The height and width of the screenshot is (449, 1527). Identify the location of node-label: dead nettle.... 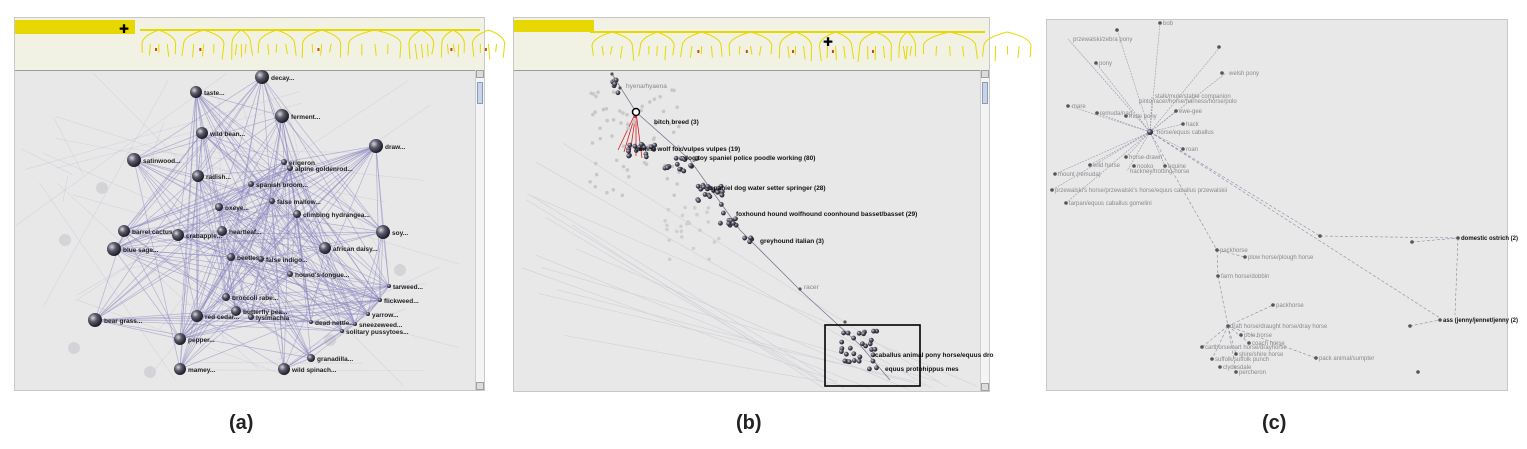
(335, 323).